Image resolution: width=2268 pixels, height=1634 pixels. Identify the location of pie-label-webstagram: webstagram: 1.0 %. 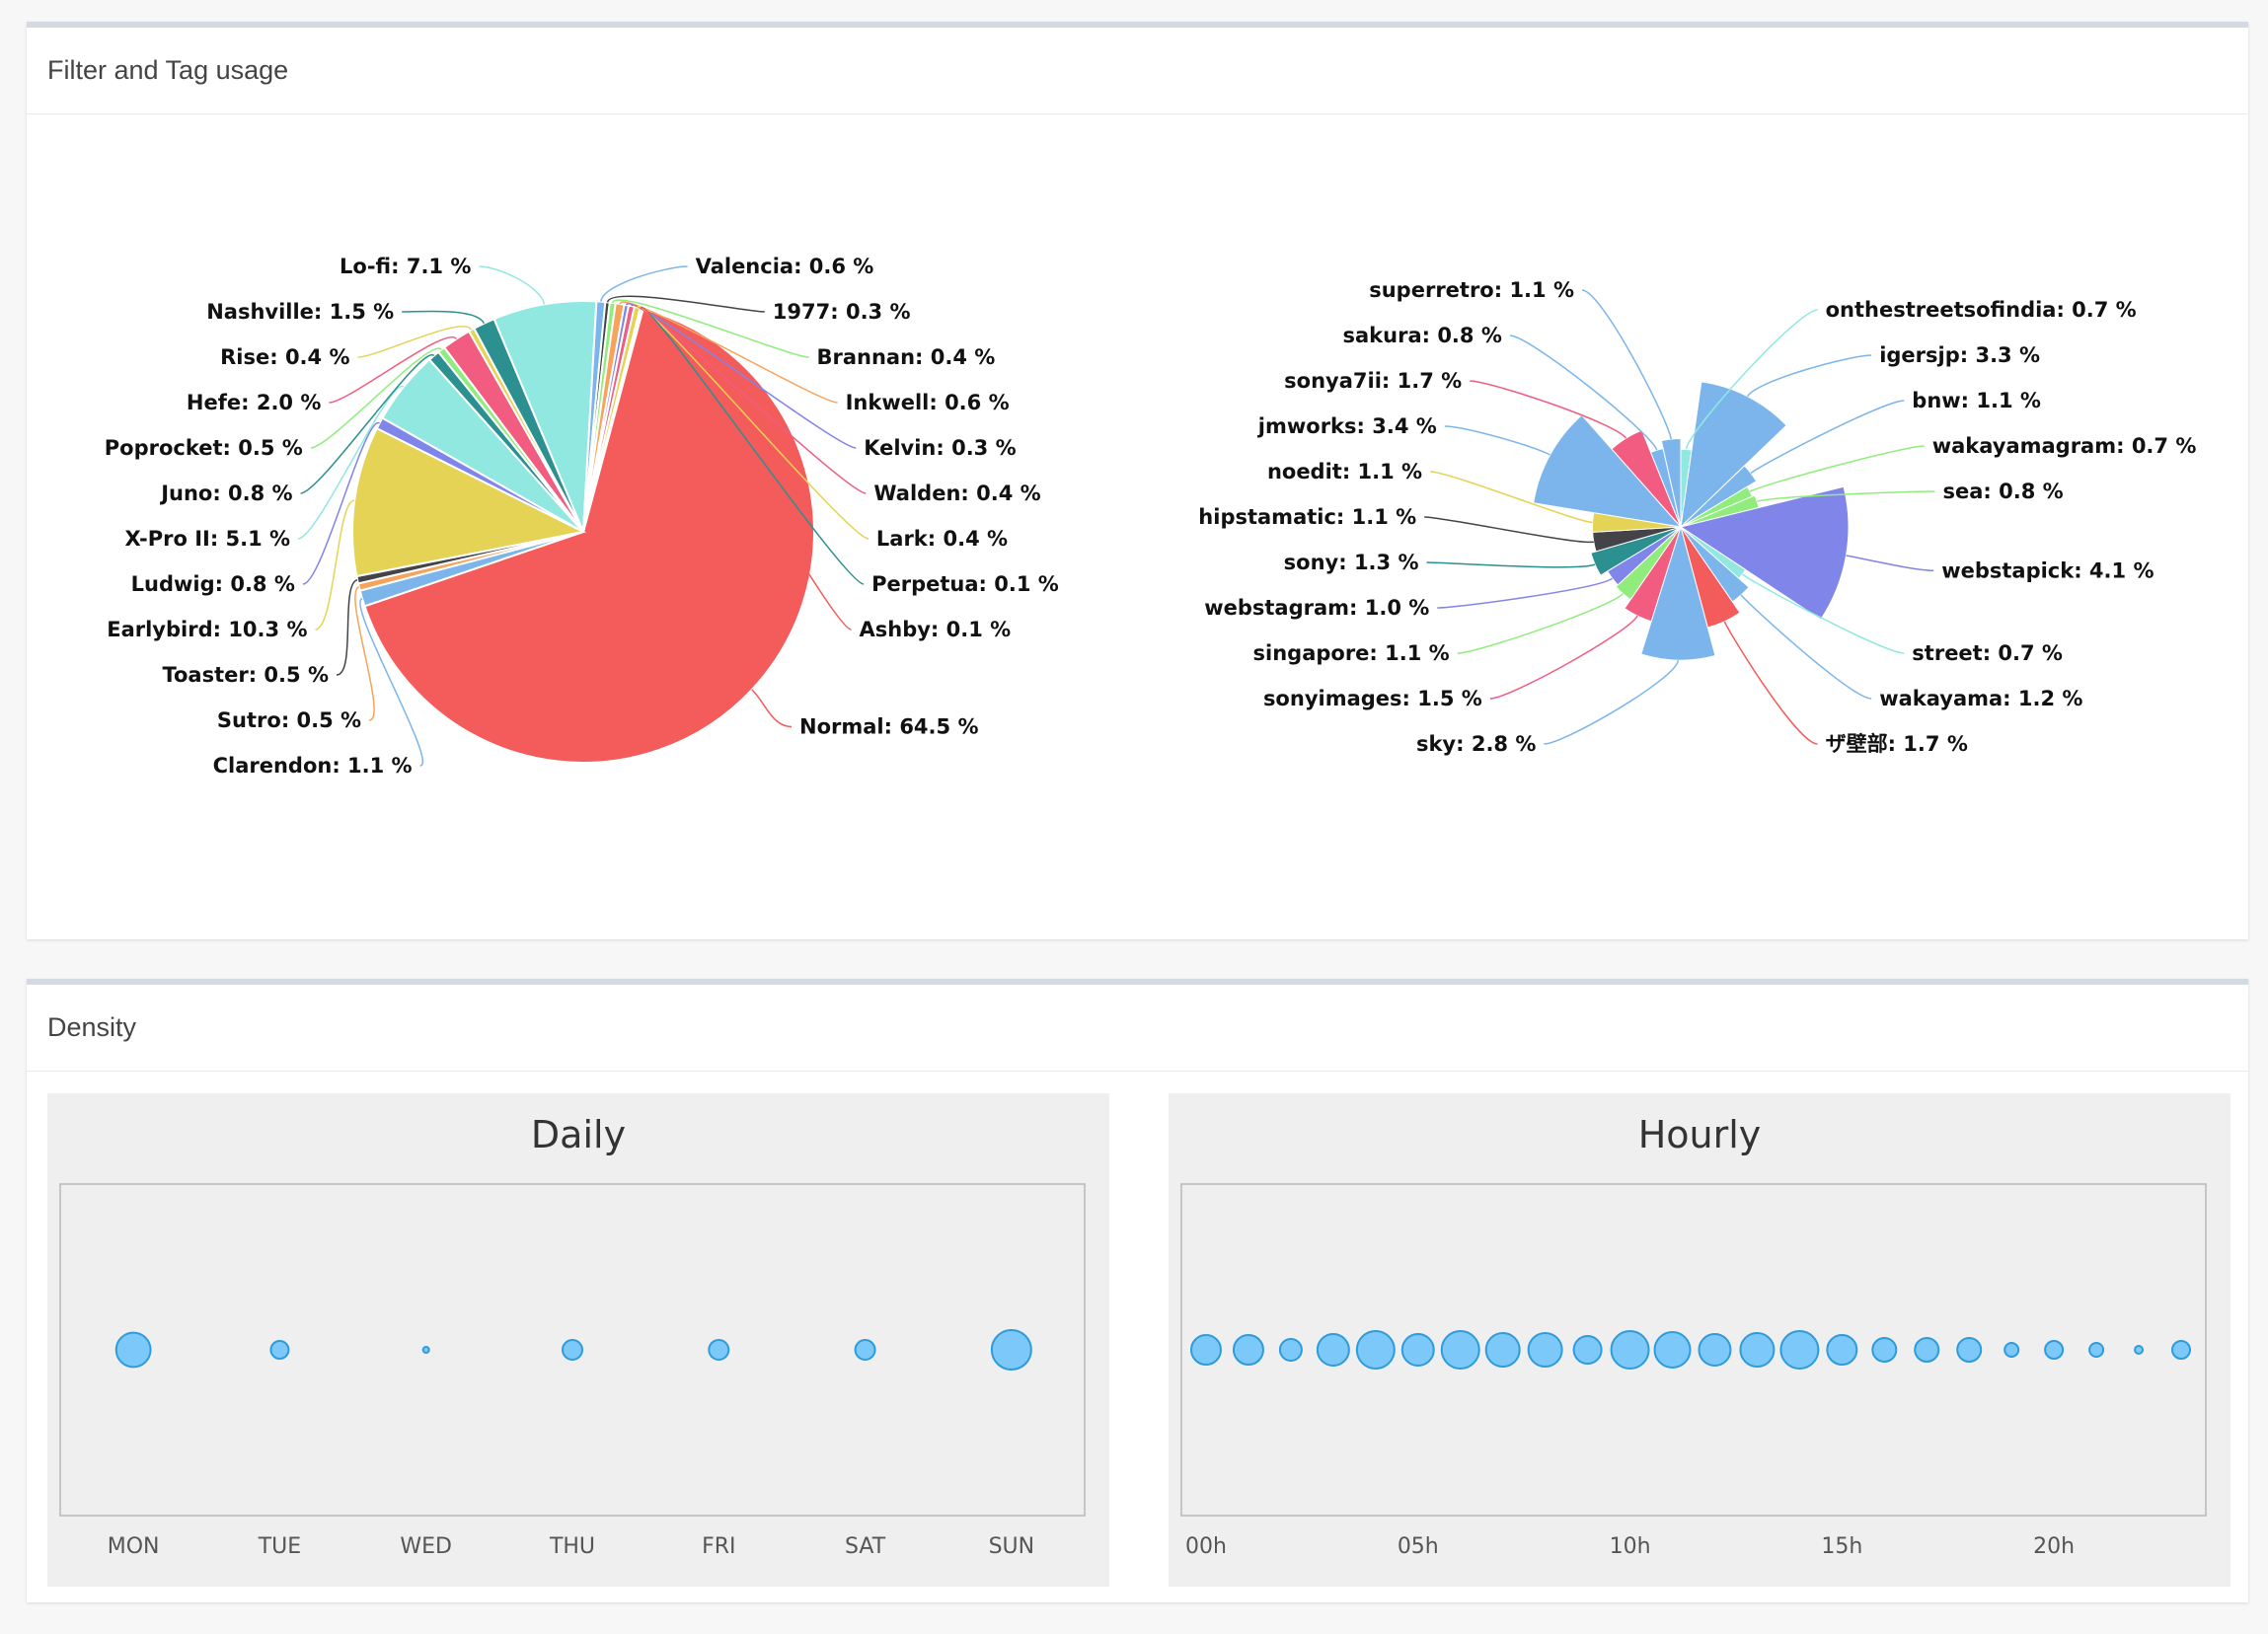
(1317, 608).